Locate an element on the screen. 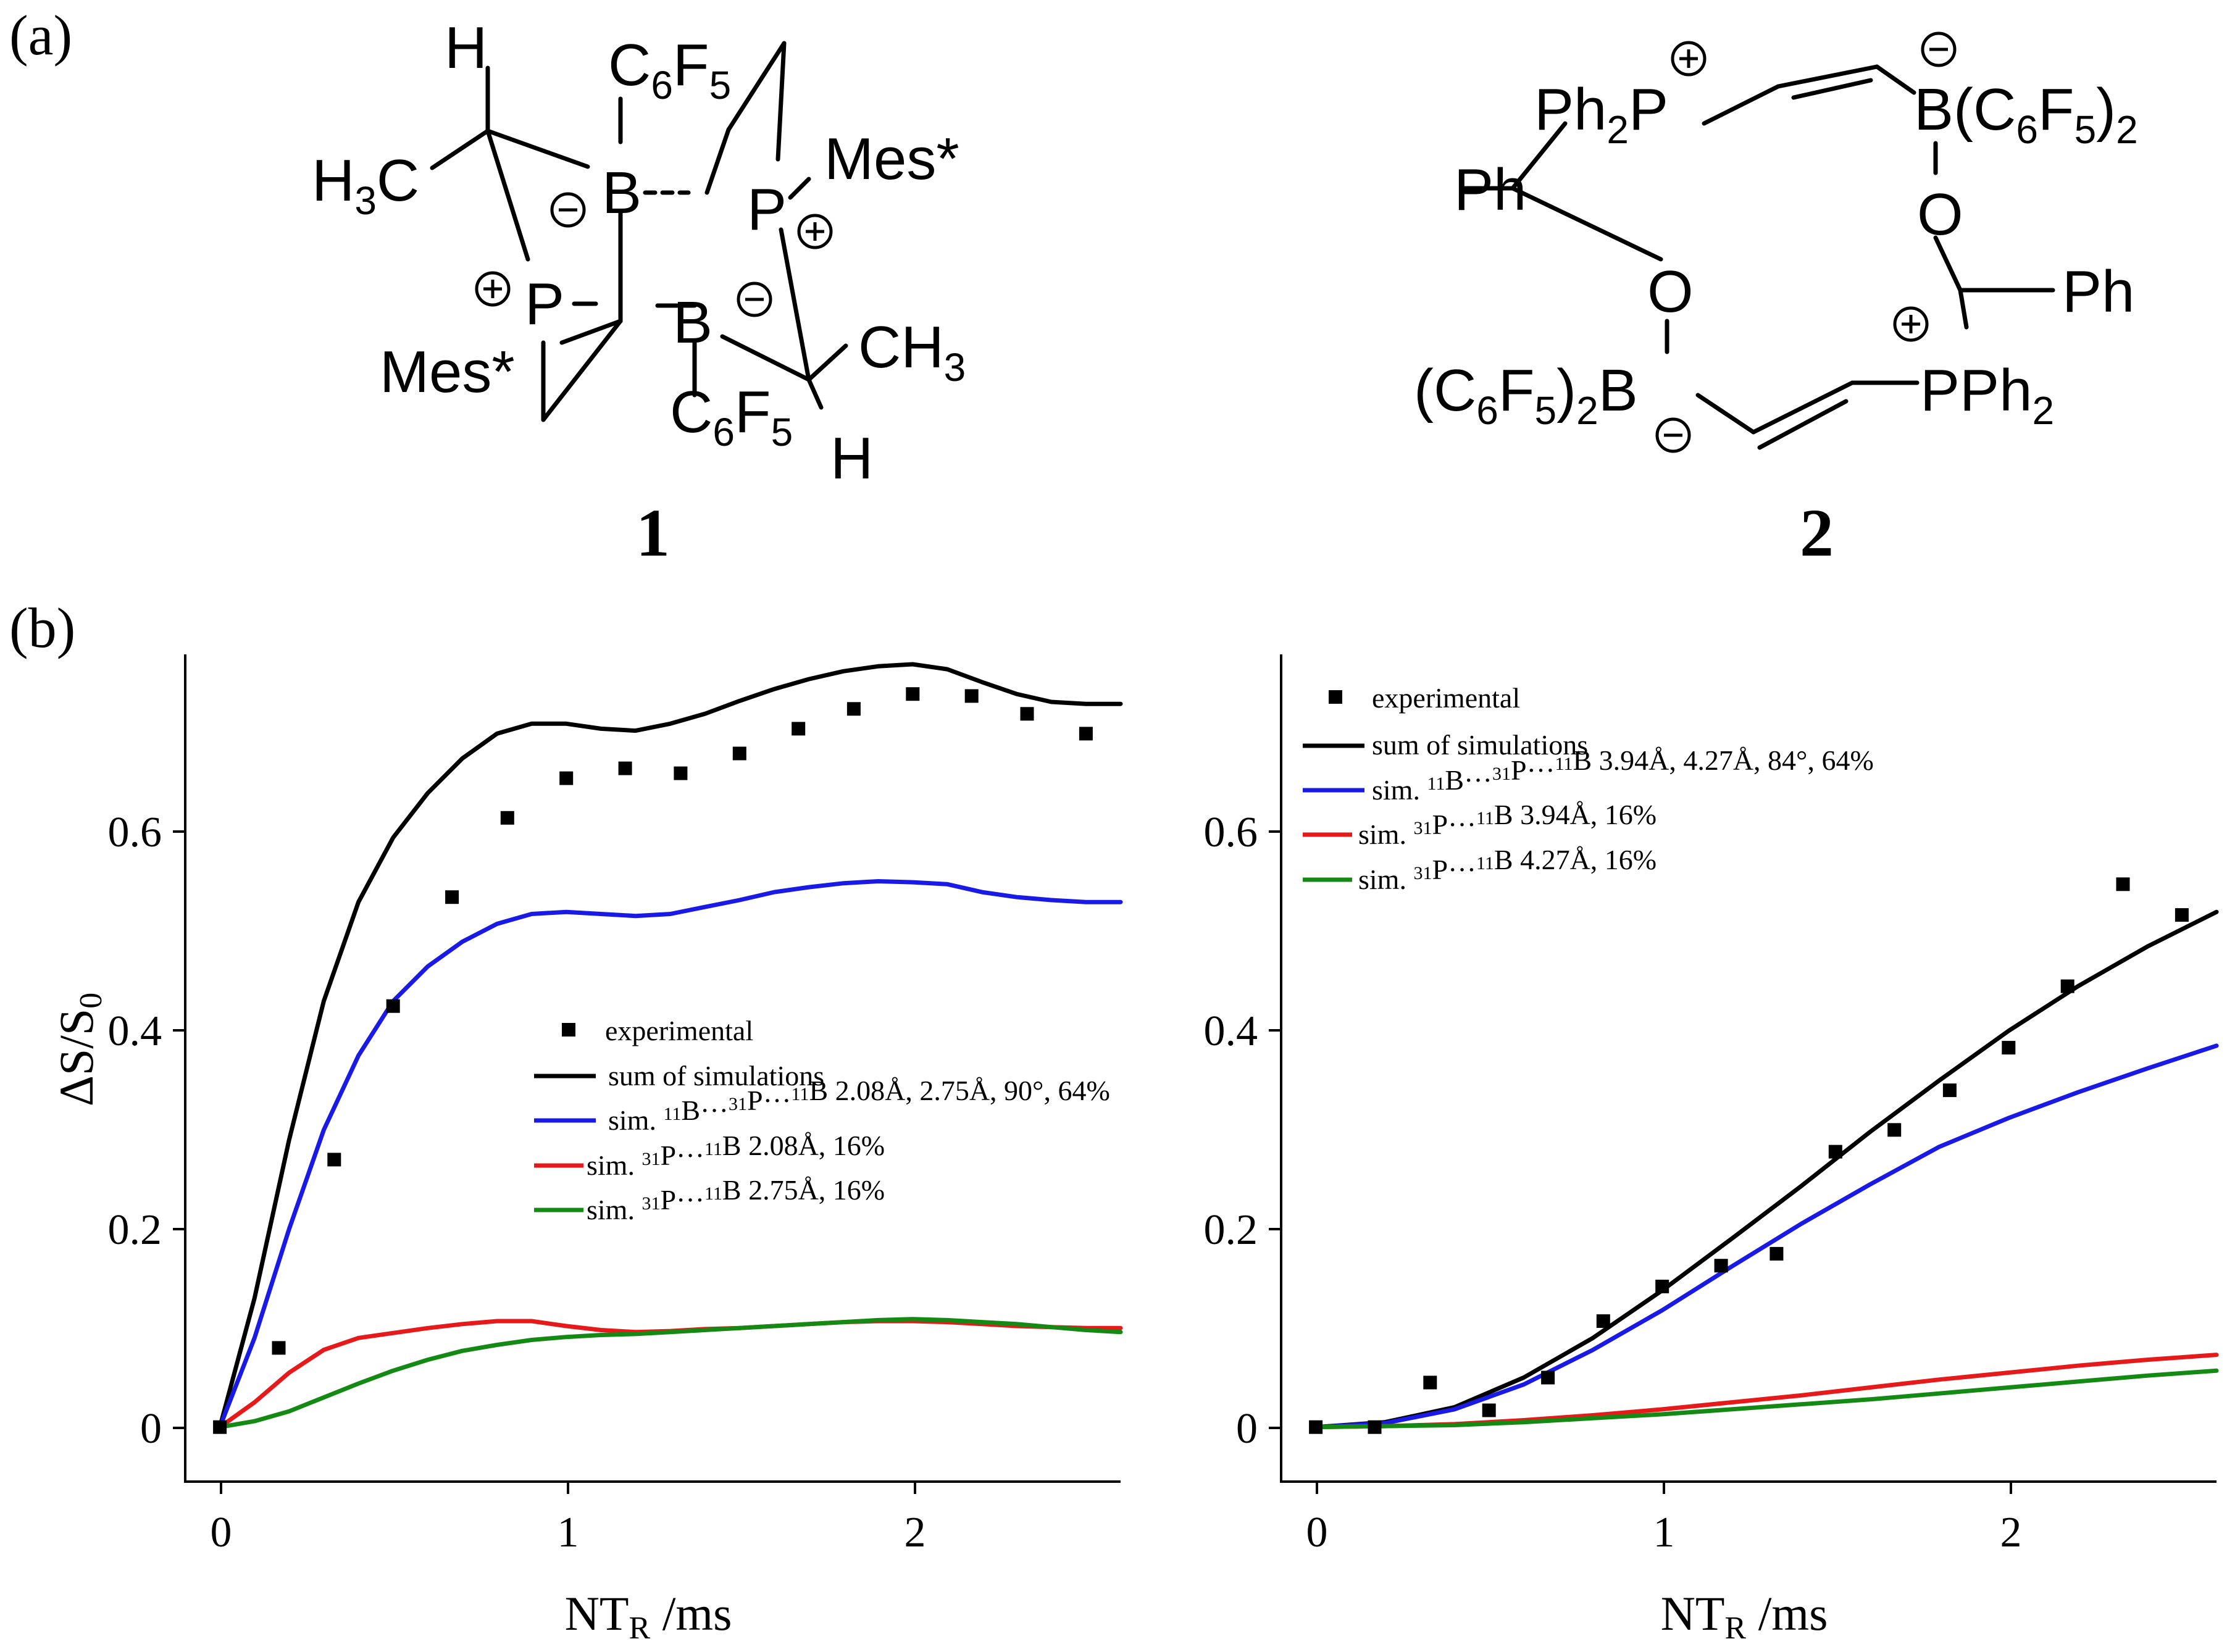  series-line-sum-of-simulations is located at coordinates (1766, 1169).